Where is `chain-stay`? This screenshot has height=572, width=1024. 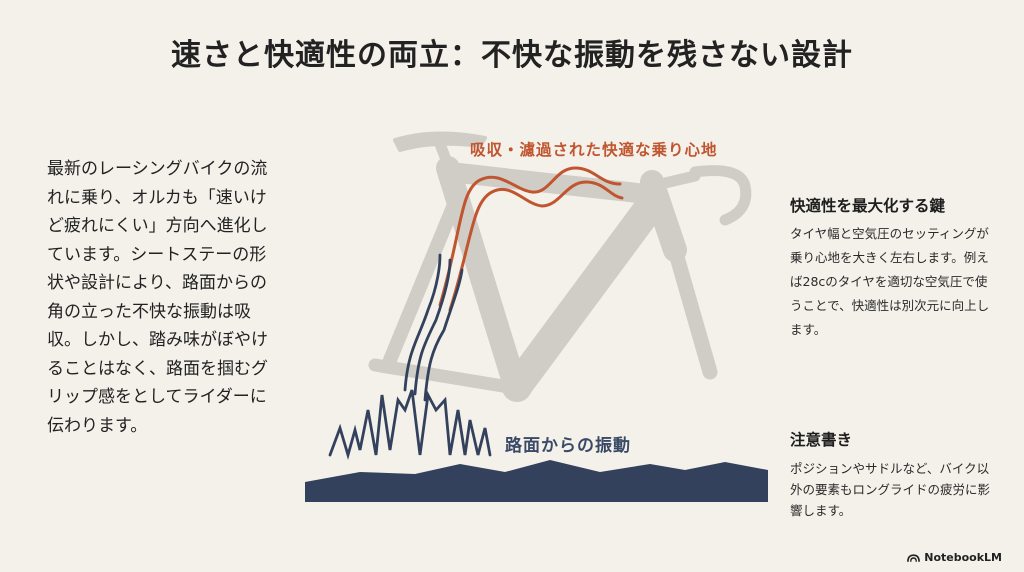
chain-stay is located at coordinates (445, 376).